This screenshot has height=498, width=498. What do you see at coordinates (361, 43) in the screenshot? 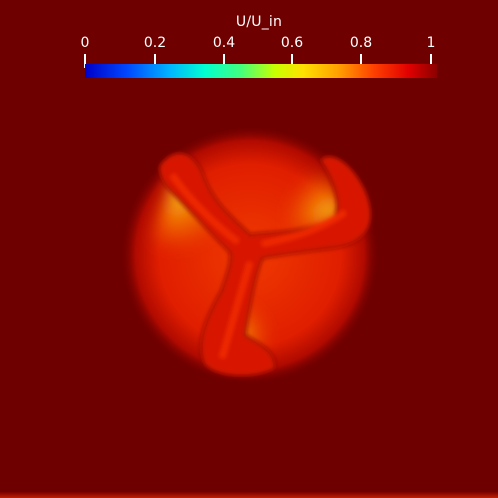
I see `colorbar-tick-label: 0.8` at bounding box center [361, 43].